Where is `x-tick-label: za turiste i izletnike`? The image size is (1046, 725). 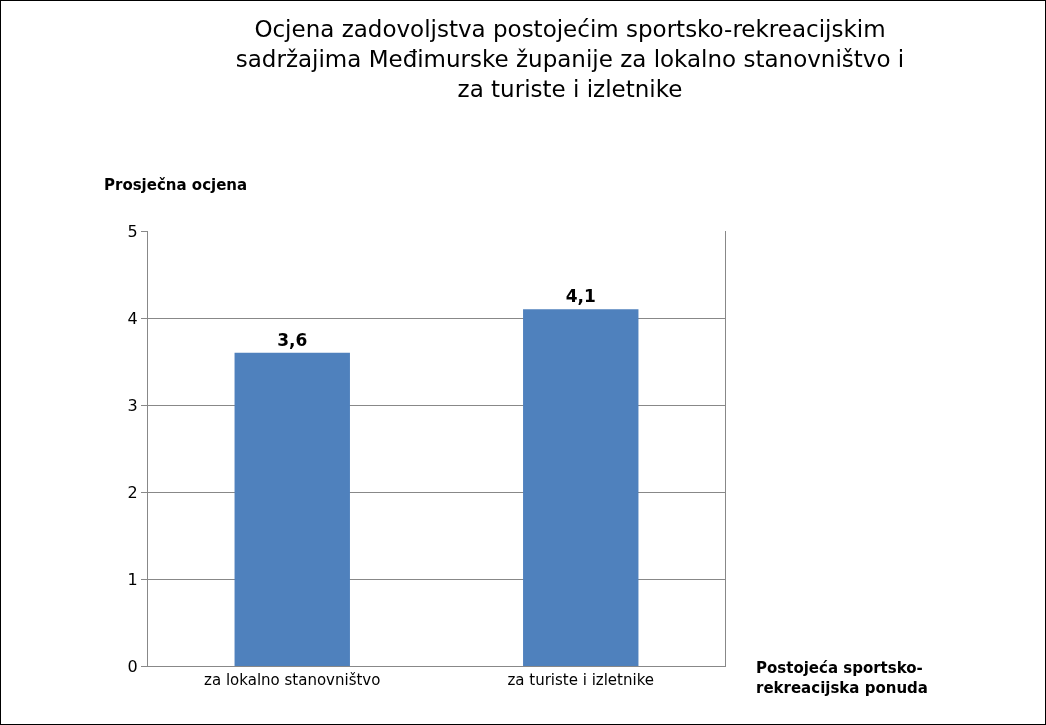 x-tick-label: za turiste i izletnike is located at coordinates (581, 680).